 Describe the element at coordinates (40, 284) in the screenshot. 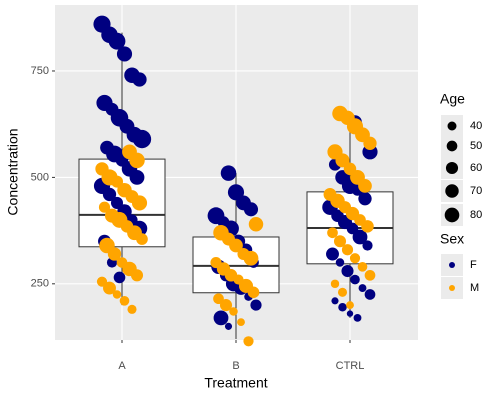

I see `y-tick-label: 250` at that location.